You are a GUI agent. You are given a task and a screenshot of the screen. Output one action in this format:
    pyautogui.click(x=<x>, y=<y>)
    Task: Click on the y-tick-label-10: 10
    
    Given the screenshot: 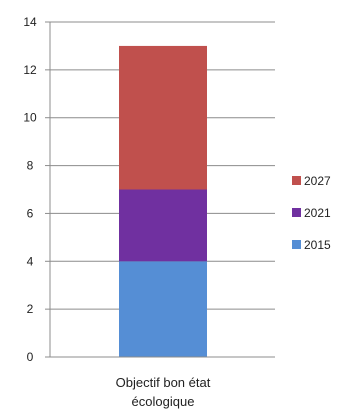 What is the action you would take?
    pyautogui.click(x=30, y=118)
    